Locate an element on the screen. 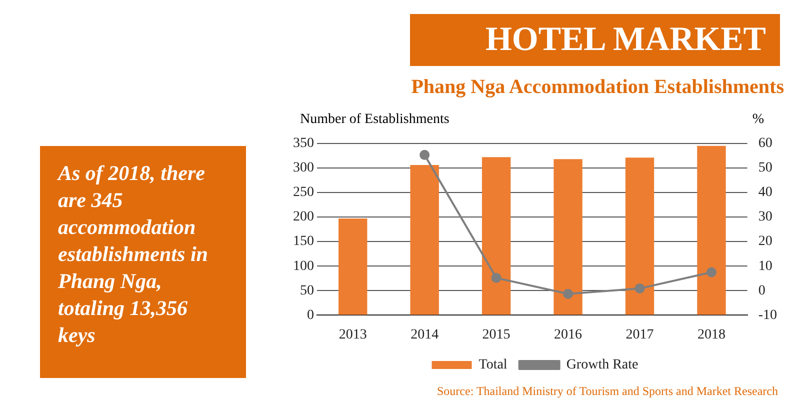 Image resolution: width=800 pixels, height=403 pixels. source-note: Source: Thailand Ministry of Tourism and Sports and Market Research is located at coordinates (607, 391).